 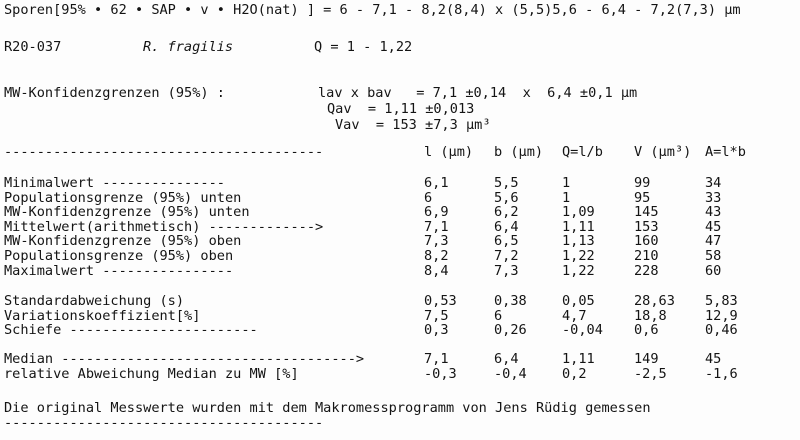 What do you see at coordinates (102, 315) in the screenshot?
I see `row-label: Variationskoeffizient[%]` at bounding box center [102, 315].